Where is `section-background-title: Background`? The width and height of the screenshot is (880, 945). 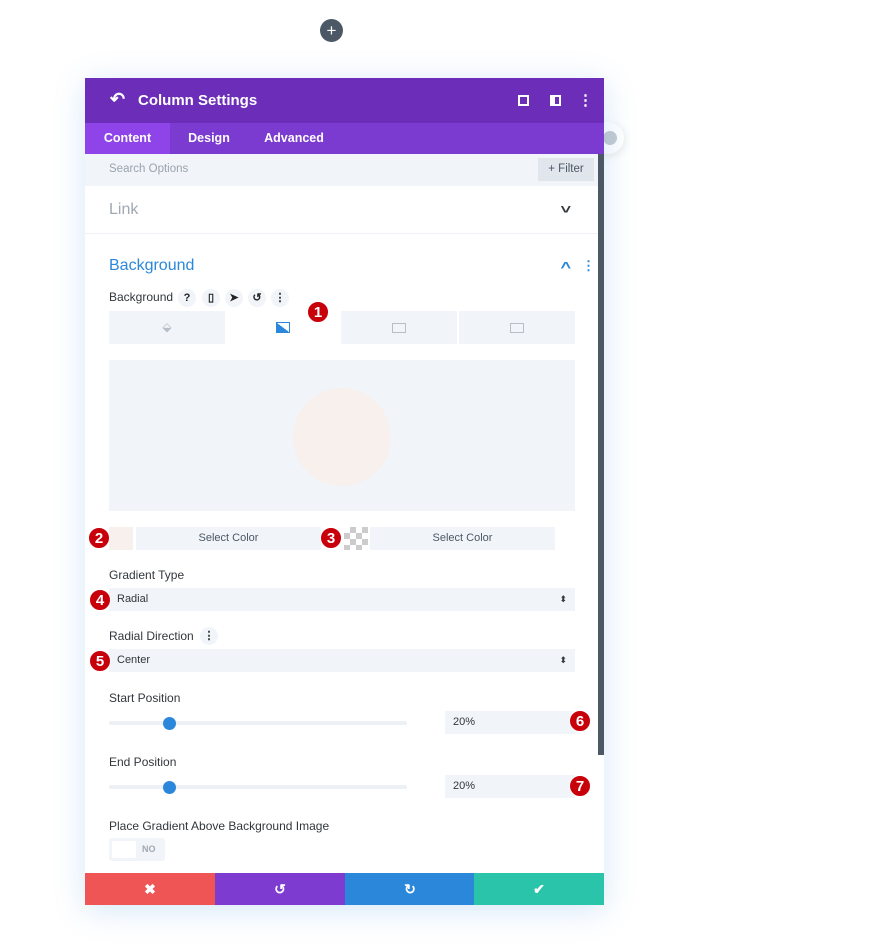 section-background-title: Background is located at coordinates (152, 265).